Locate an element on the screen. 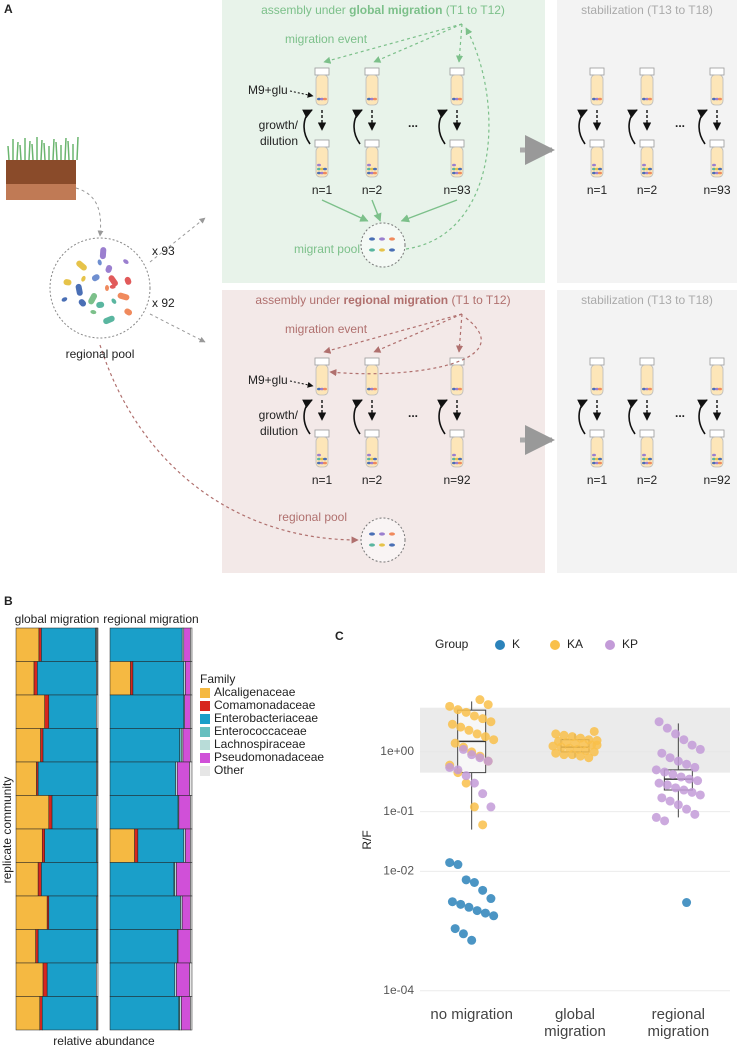 The width and height of the screenshot is (740, 1050). y-tick-label: 1e+00 is located at coordinates (397, 751).